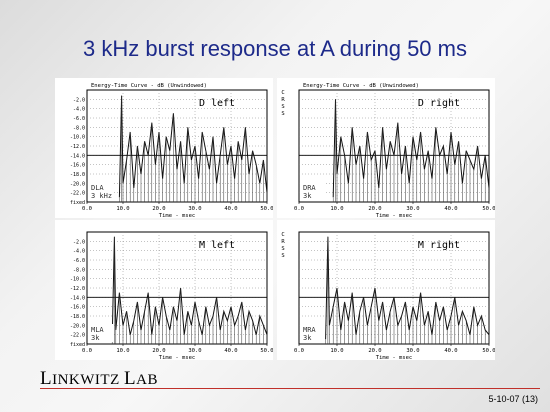  I want to click on panel-label: M right, so click(439, 245).